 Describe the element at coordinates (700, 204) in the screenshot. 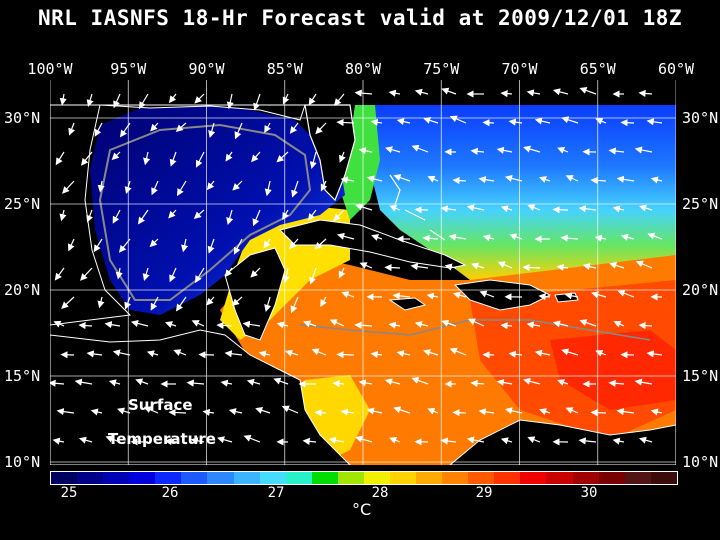

I see `latitude-label: 25°N` at that location.